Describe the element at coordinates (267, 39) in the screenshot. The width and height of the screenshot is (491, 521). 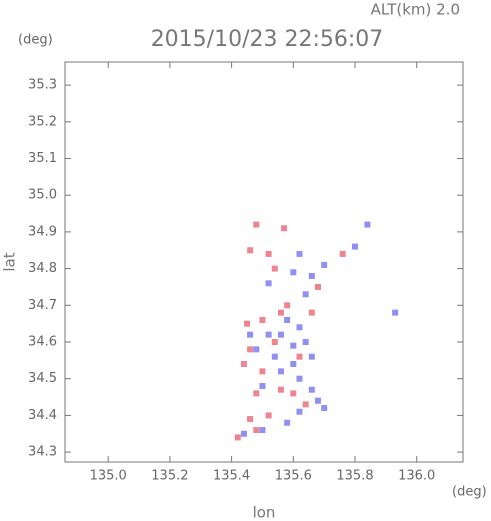
I see `chart-title: 2015/10/23 22:56:07` at that location.